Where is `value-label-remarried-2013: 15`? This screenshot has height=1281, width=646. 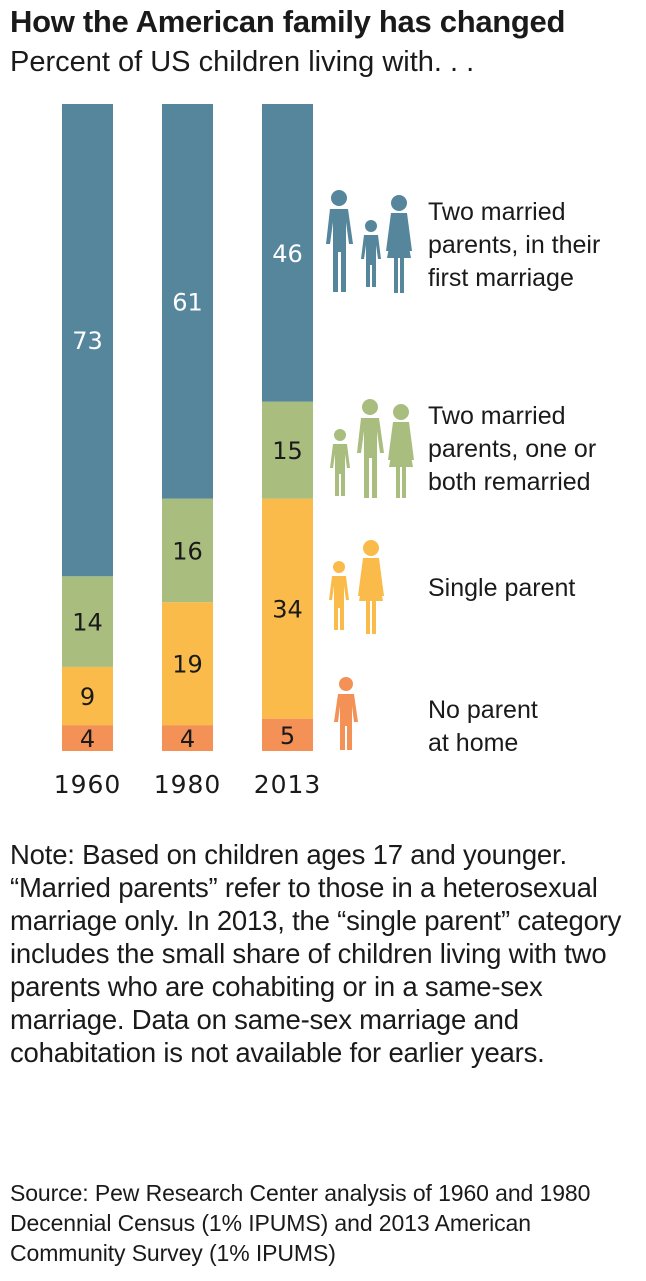 value-label-remarried-2013: 15 is located at coordinates (287, 451).